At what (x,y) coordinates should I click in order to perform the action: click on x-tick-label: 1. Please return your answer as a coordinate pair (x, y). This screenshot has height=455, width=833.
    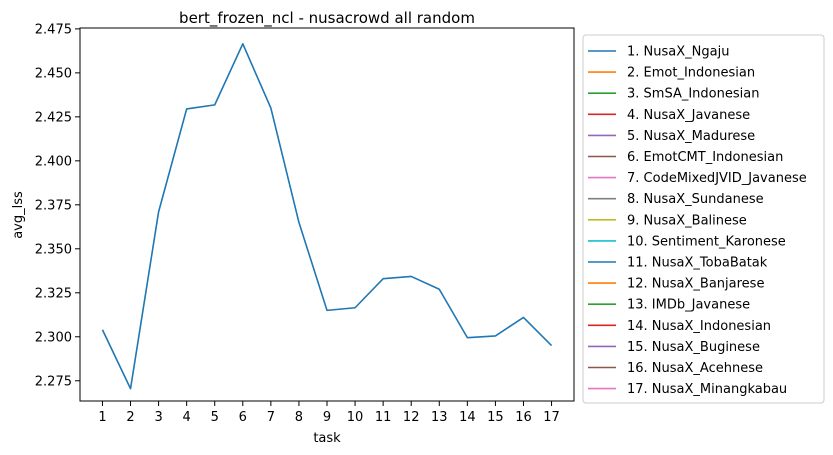
    Looking at the image, I should click on (102, 417).